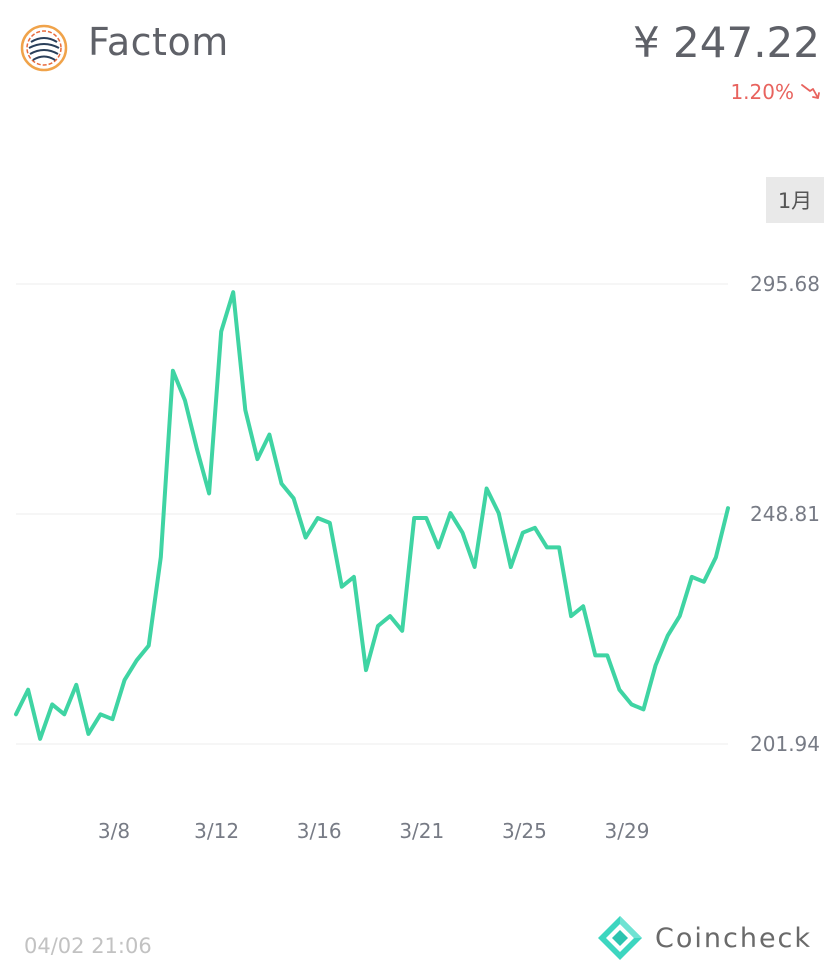 Image resolution: width=840 pixels, height=976 pixels. Describe the element at coordinates (88, 946) in the screenshot. I see `timestamp: 04/02 21:06` at that location.